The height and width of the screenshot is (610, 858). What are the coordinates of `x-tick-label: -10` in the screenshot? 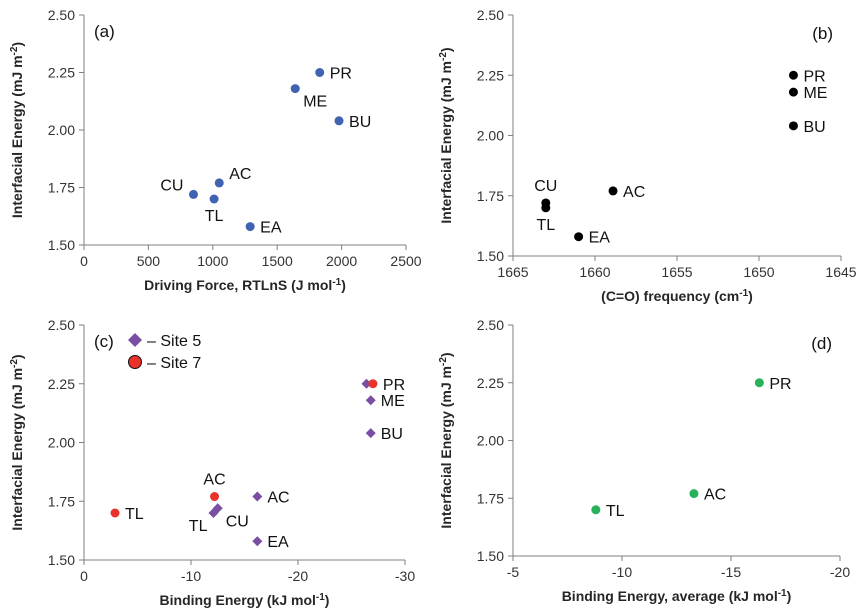 It's located at (622, 572).